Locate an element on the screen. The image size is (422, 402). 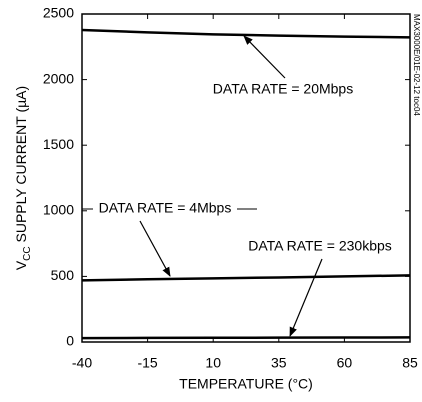
y-axis-label-part: V is located at coordinates (21, 265).